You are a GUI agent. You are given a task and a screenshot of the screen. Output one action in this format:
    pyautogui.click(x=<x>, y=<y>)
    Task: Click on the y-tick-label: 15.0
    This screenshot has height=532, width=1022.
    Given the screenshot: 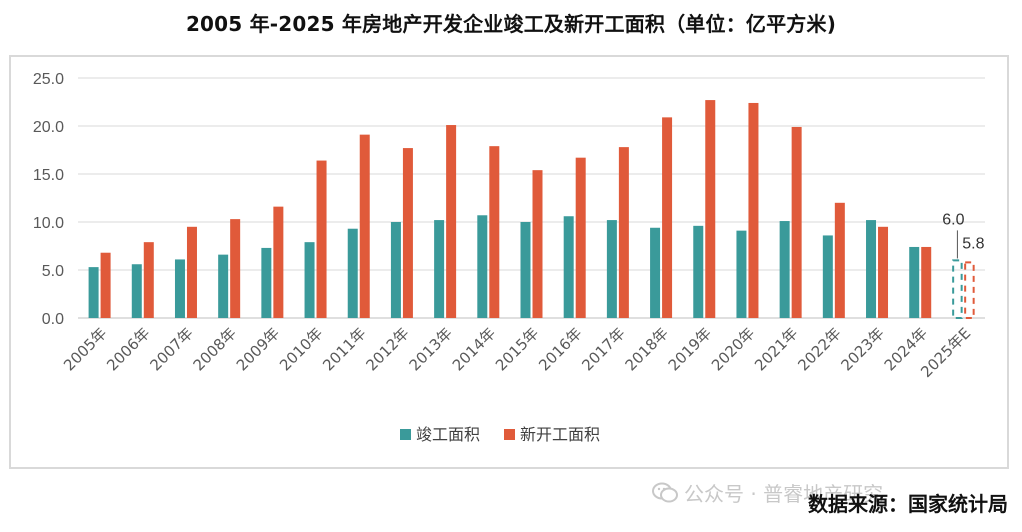 What is the action you would take?
    pyautogui.click(x=48, y=175)
    